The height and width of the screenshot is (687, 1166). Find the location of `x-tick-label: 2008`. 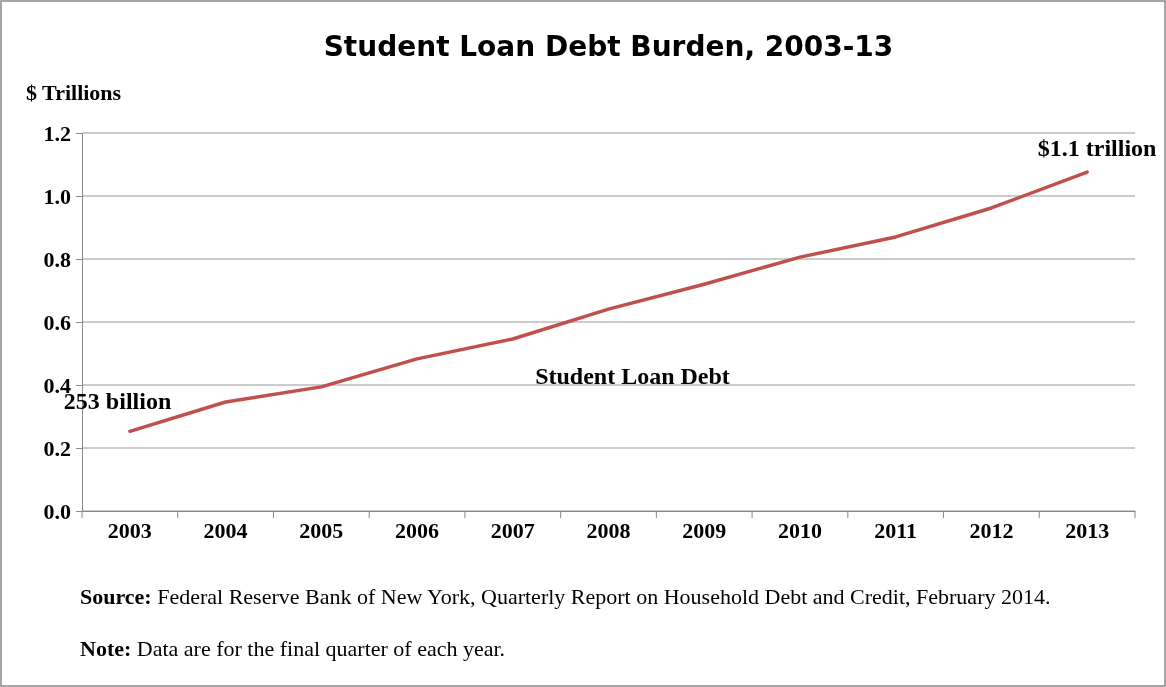

x-tick-label: 2008 is located at coordinates (608, 531).